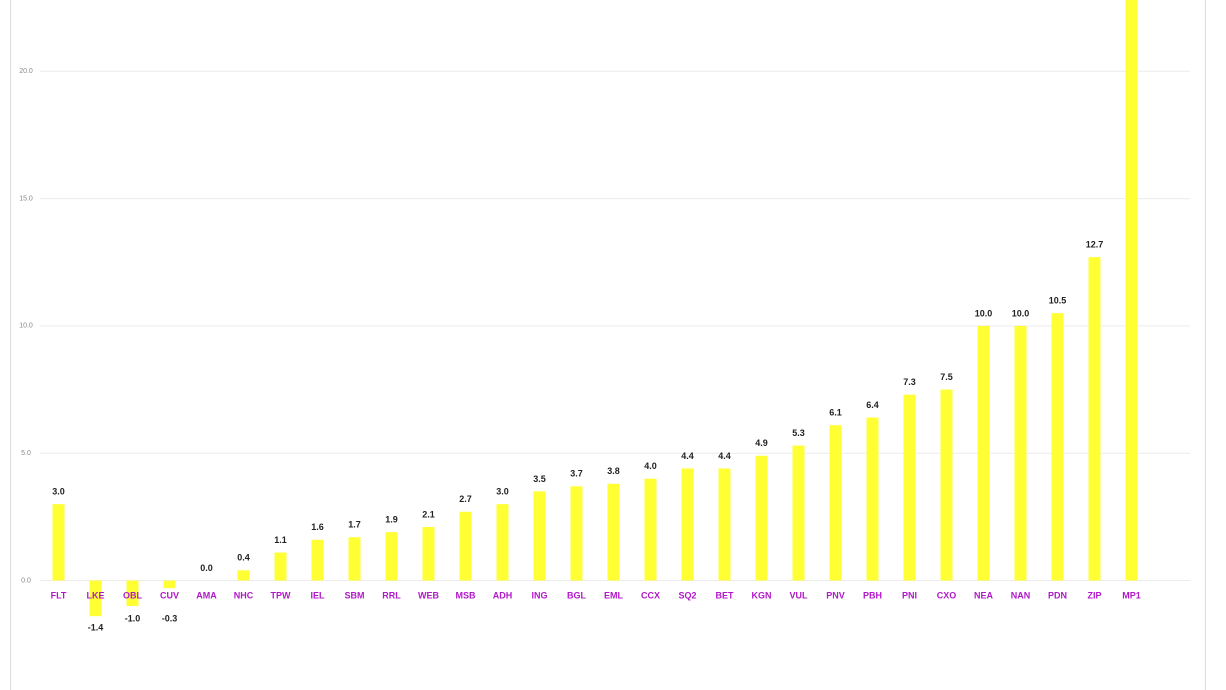 The height and width of the screenshot is (690, 1226). Describe the element at coordinates (909, 382) in the screenshot. I see `value-label: 7.3` at that location.